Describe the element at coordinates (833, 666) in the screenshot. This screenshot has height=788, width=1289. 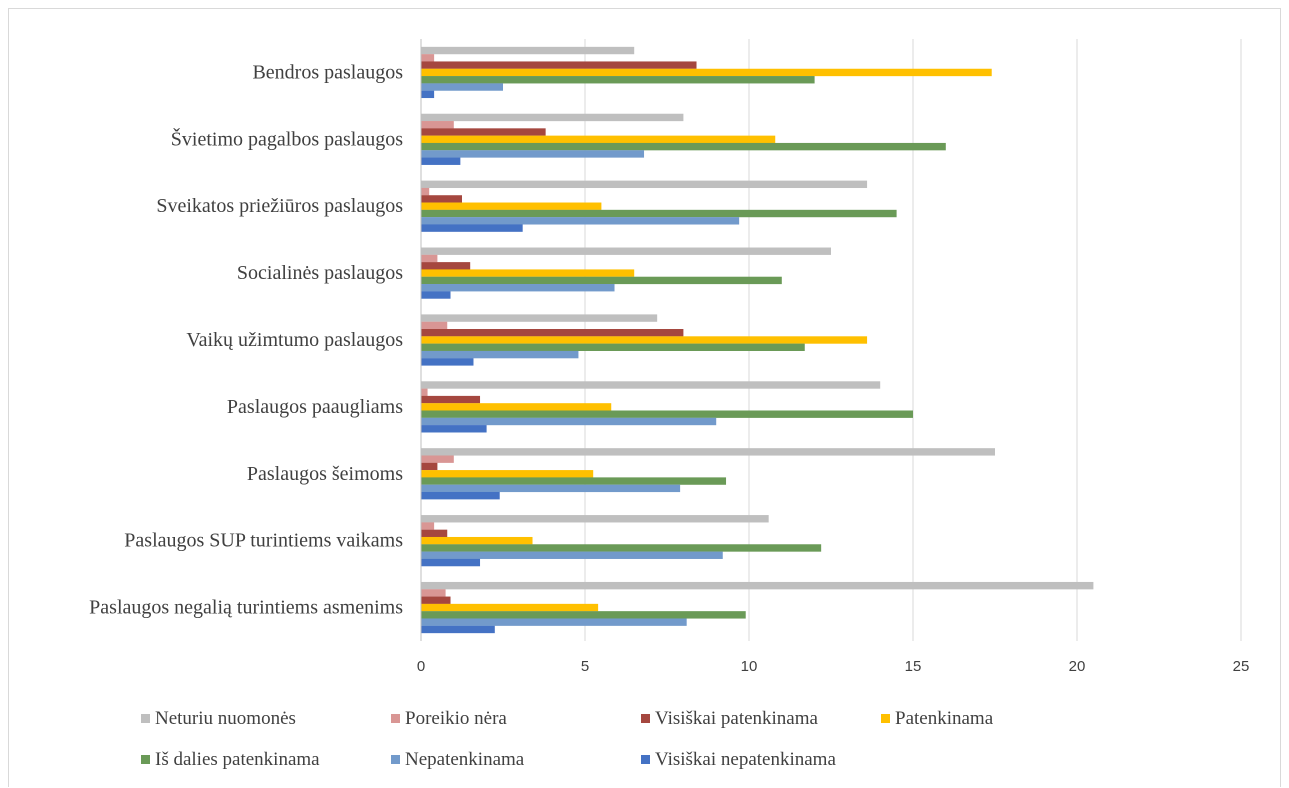
I see `value-axis-tick-labels: 0 5 10 15 20 25` at that location.